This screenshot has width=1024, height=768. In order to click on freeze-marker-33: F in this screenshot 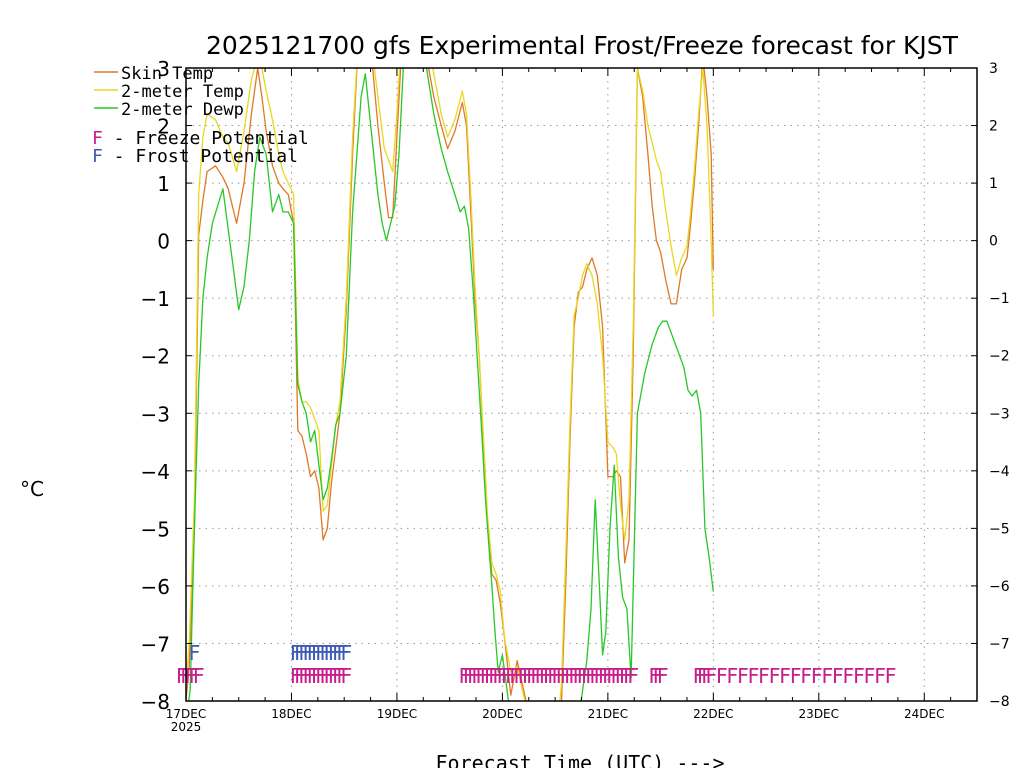, I will do `click(528, 676)`.